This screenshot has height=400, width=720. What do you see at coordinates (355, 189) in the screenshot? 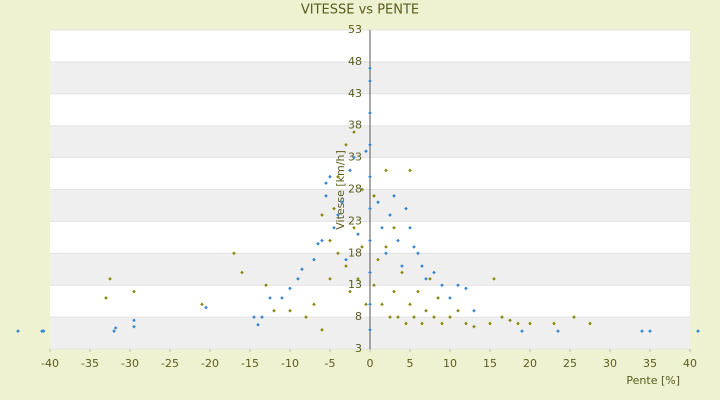
I see `y-tick-label: 28` at bounding box center [355, 189].